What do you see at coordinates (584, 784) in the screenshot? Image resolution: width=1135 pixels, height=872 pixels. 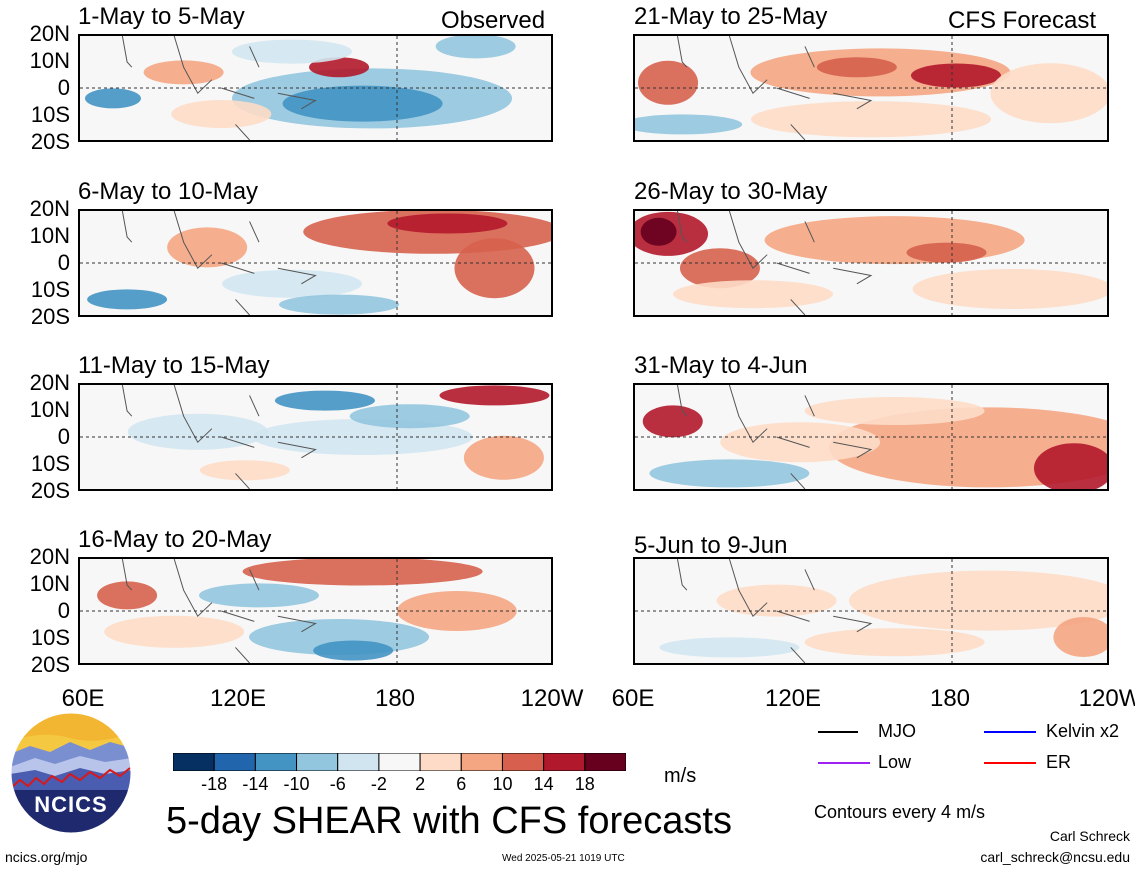 I see `colorbar-tick-label: 18` at bounding box center [584, 784].